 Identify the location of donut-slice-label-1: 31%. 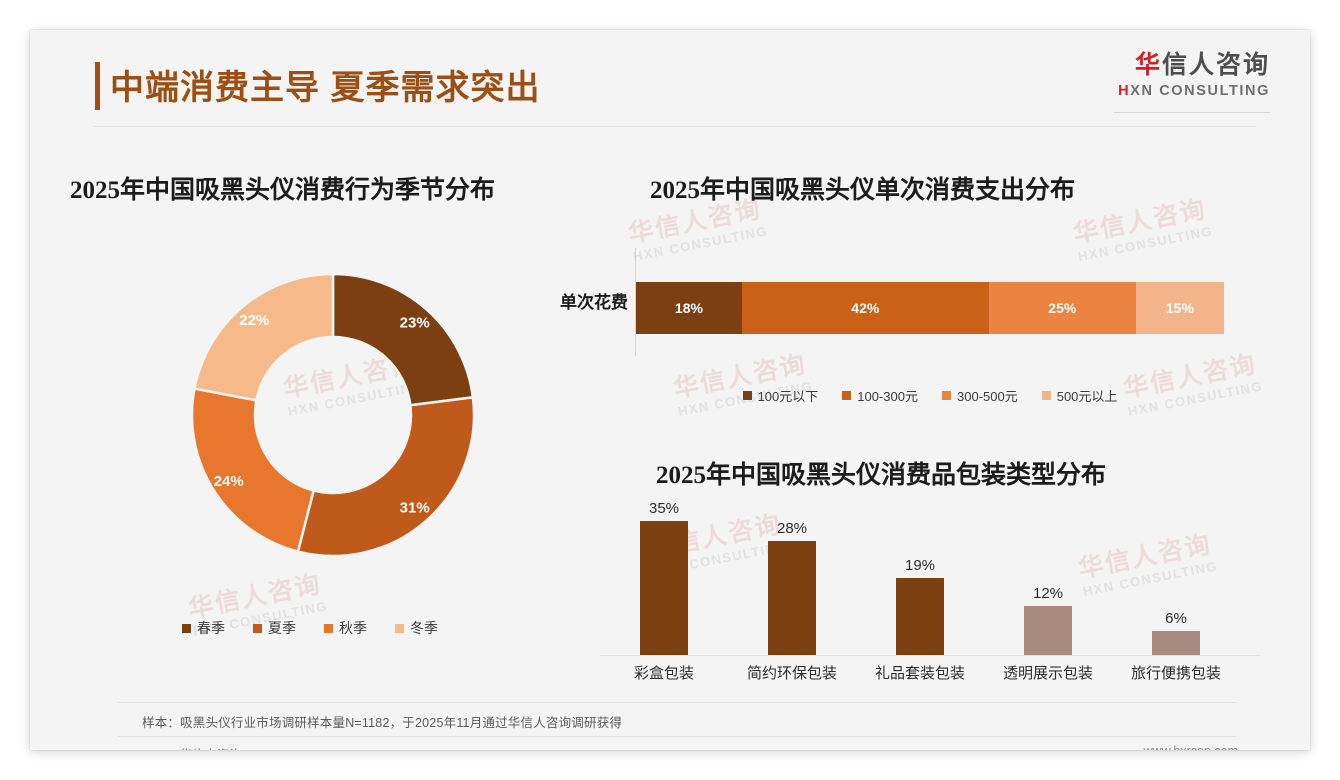
(415, 508).